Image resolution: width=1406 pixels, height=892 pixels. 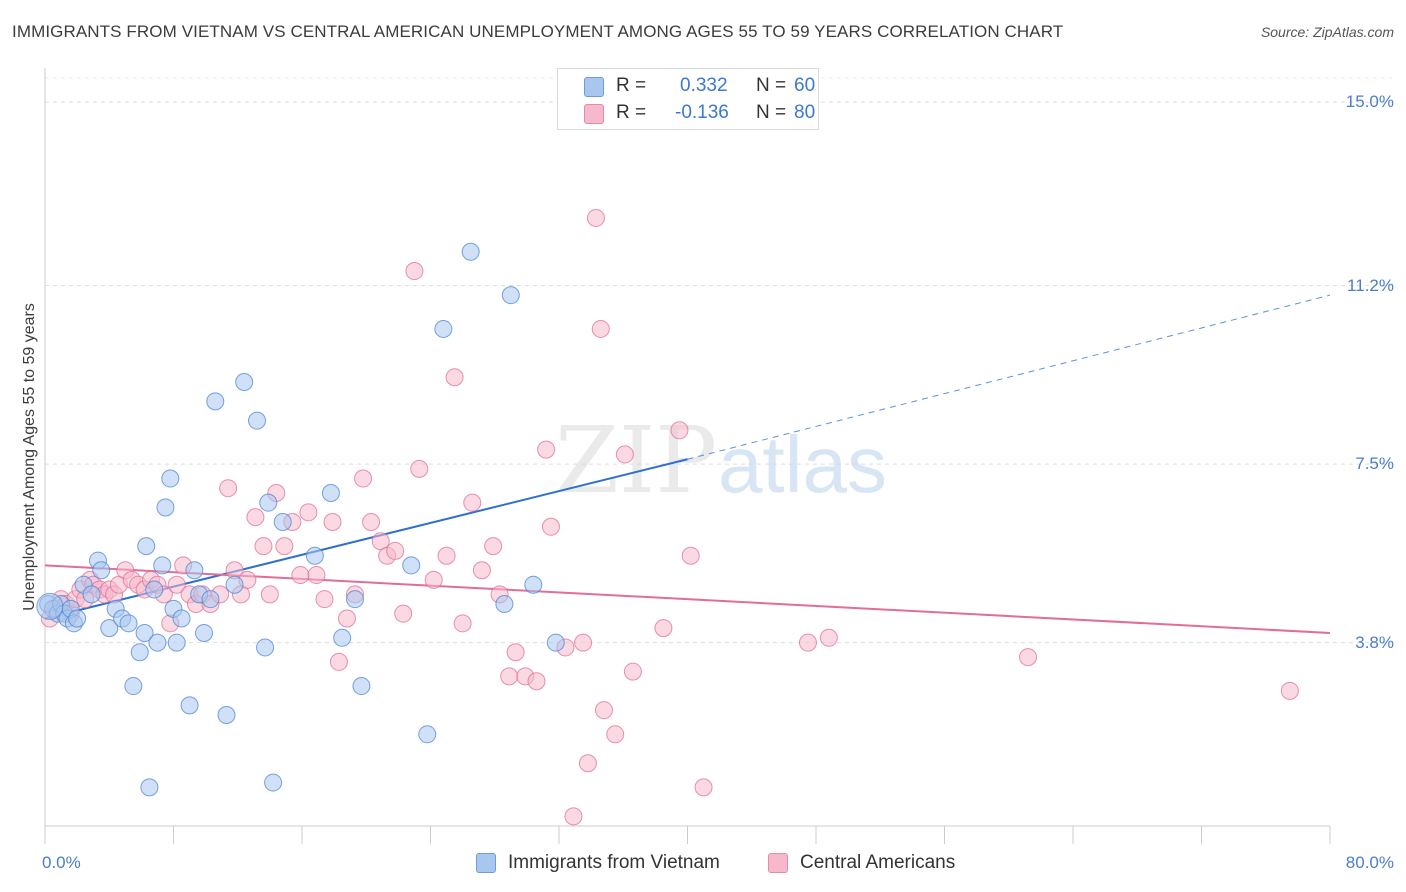 I want to click on watermark-zip: ZIP, so click(x=636, y=460).